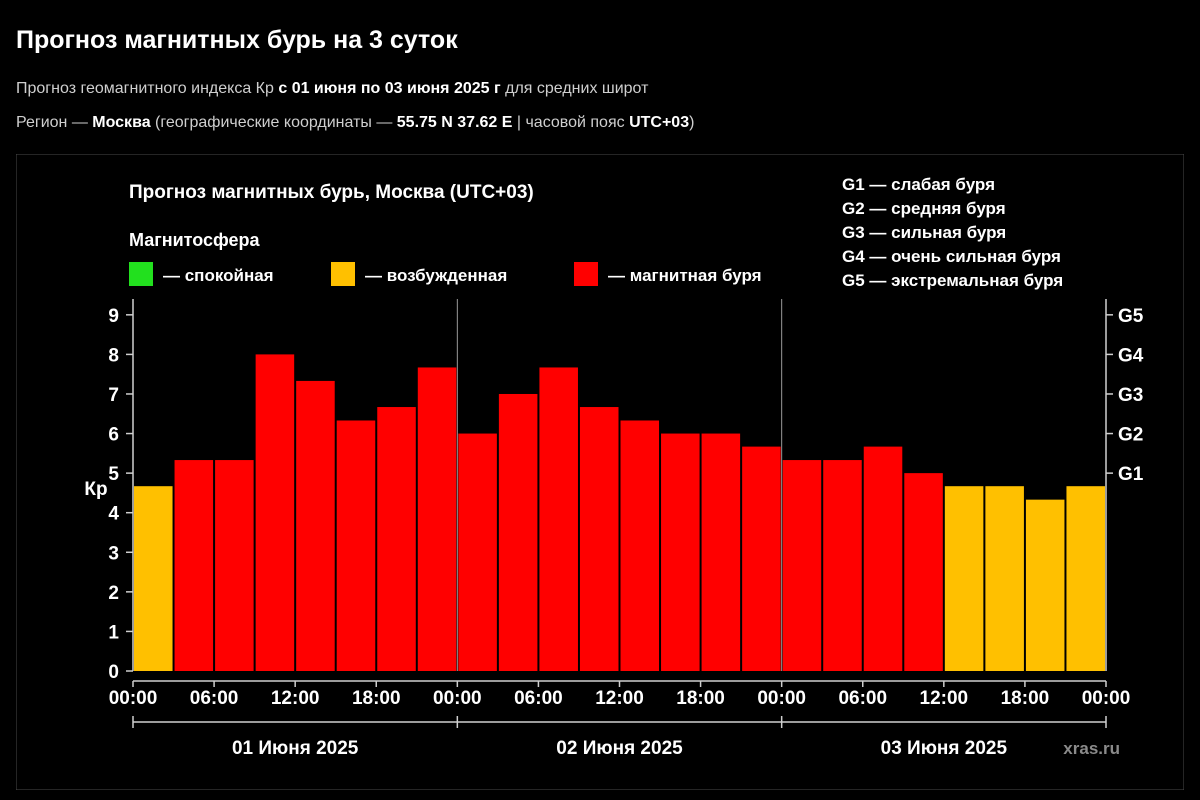 The height and width of the screenshot is (800, 1200). I want to click on x-tick-label-10: 12:00, so click(944, 698).